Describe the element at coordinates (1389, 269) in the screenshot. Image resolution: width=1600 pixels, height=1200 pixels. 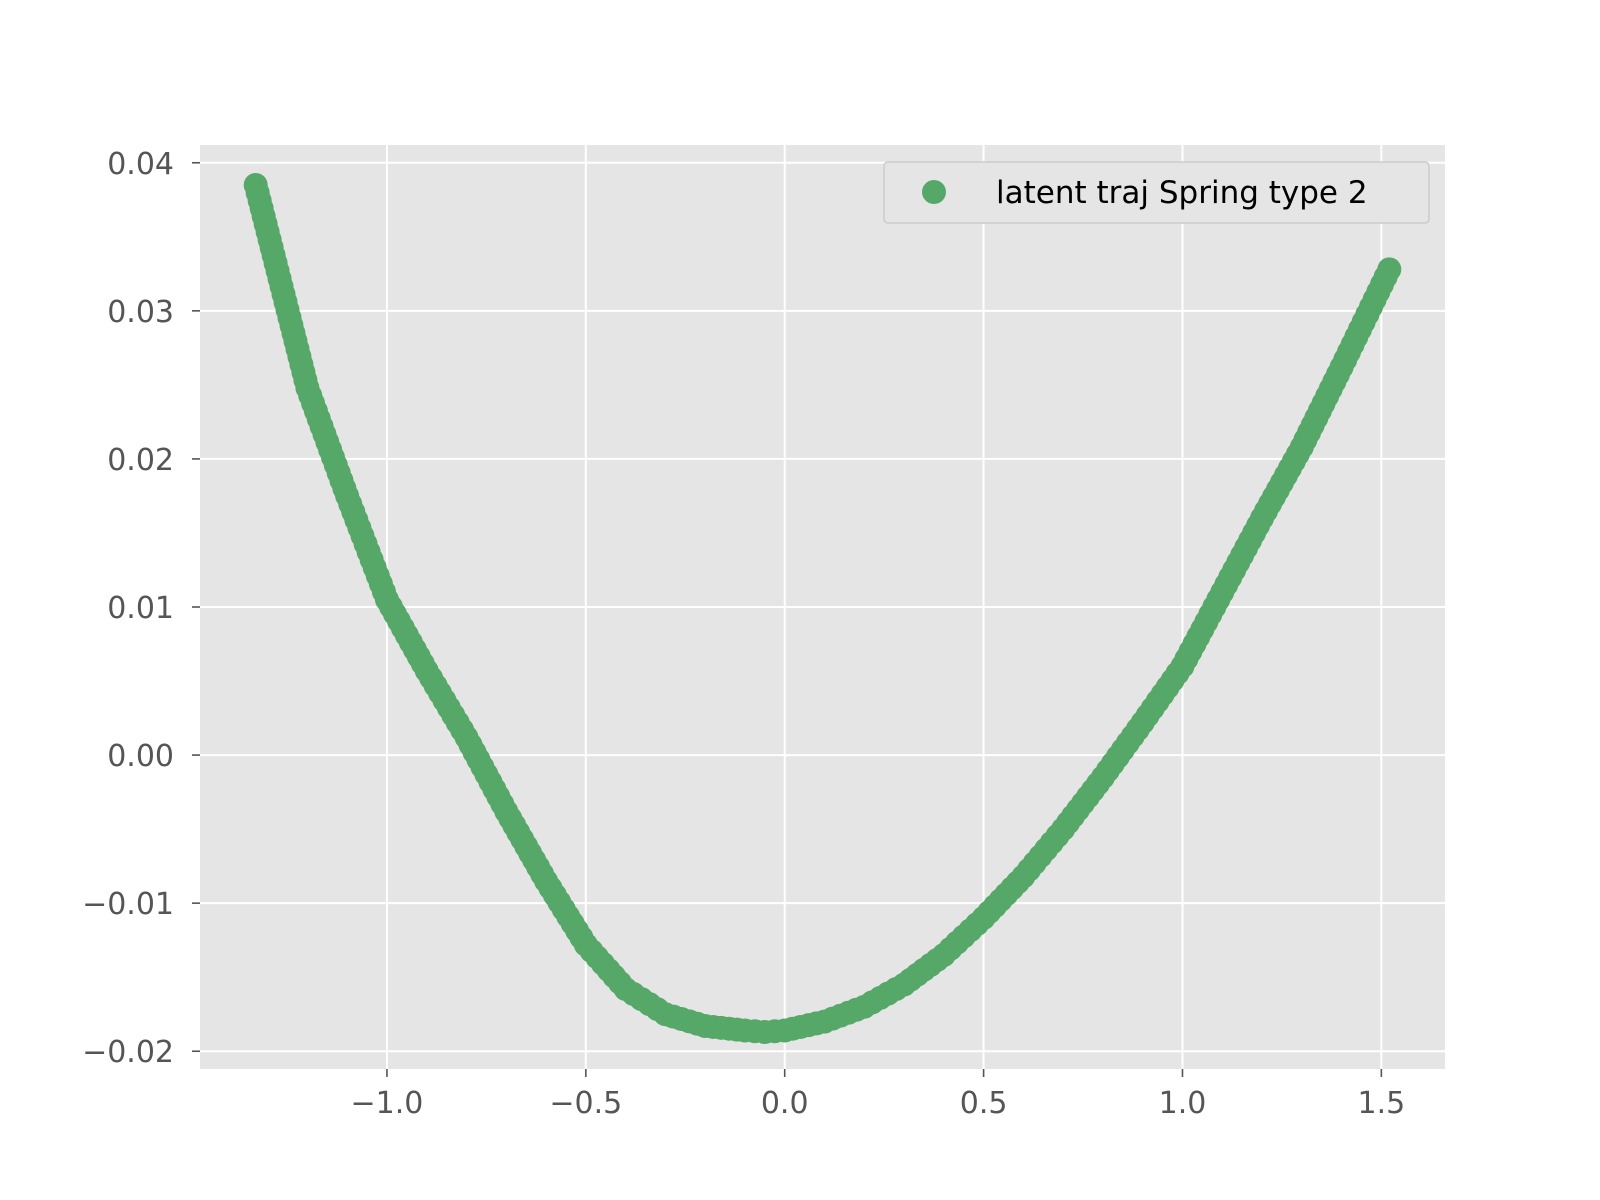
I see `scatter-point` at that location.